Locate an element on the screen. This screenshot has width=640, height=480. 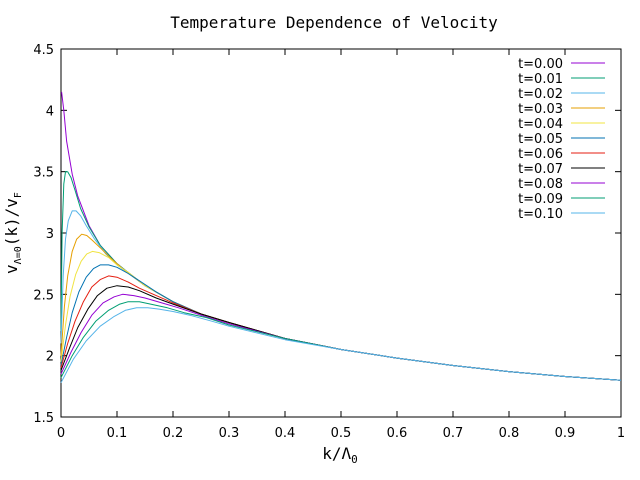
legend-label: t=0.10 is located at coordinates (540, 214).